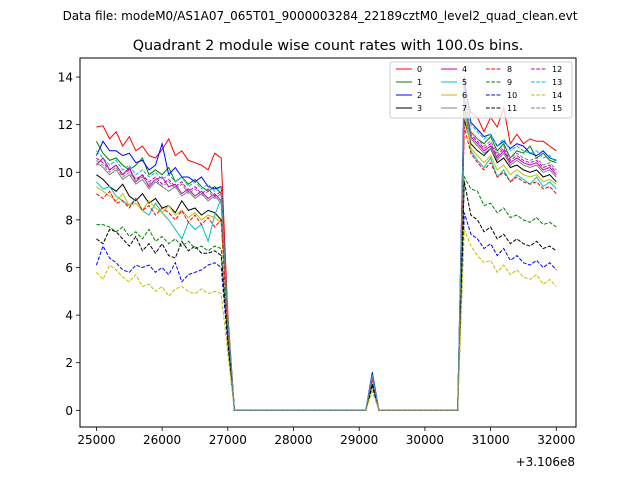 Image resolution: width=640 pixels, height=480 pixels. Describe the element at coordinates (65, 125) in the screenshot. I see `y-tick-label: 12` at that location.